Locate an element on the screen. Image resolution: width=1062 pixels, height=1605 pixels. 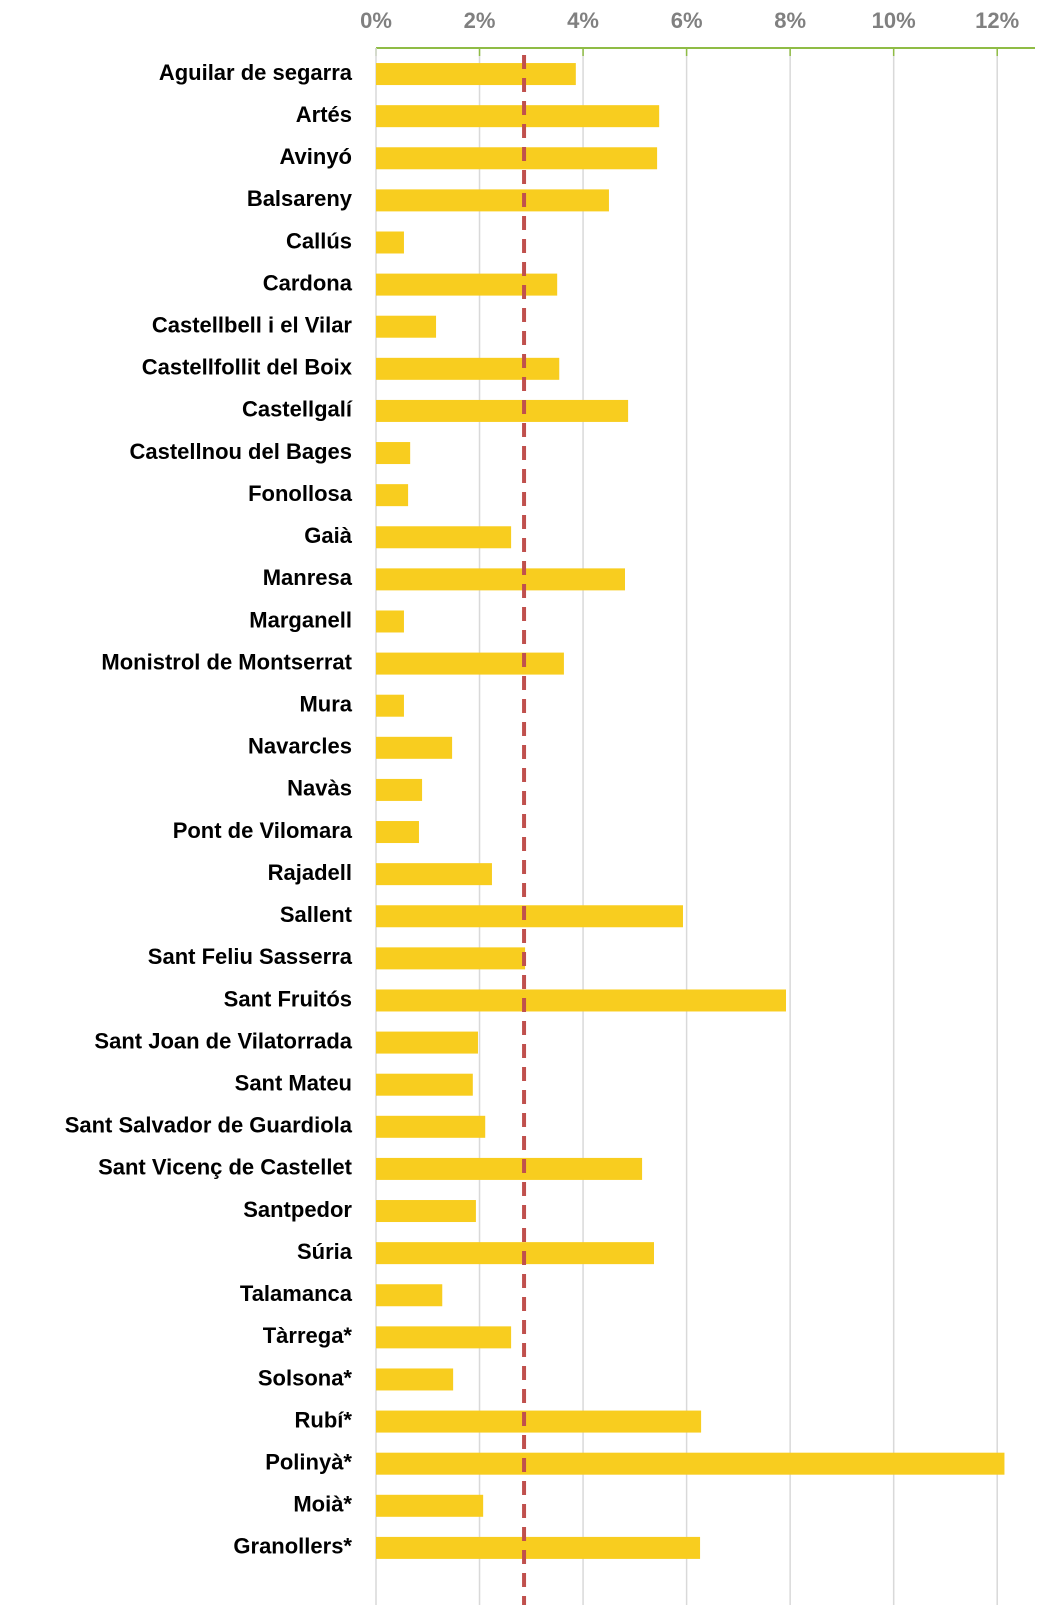
category-label: Santpedor is located at coordinates (297, 1209).